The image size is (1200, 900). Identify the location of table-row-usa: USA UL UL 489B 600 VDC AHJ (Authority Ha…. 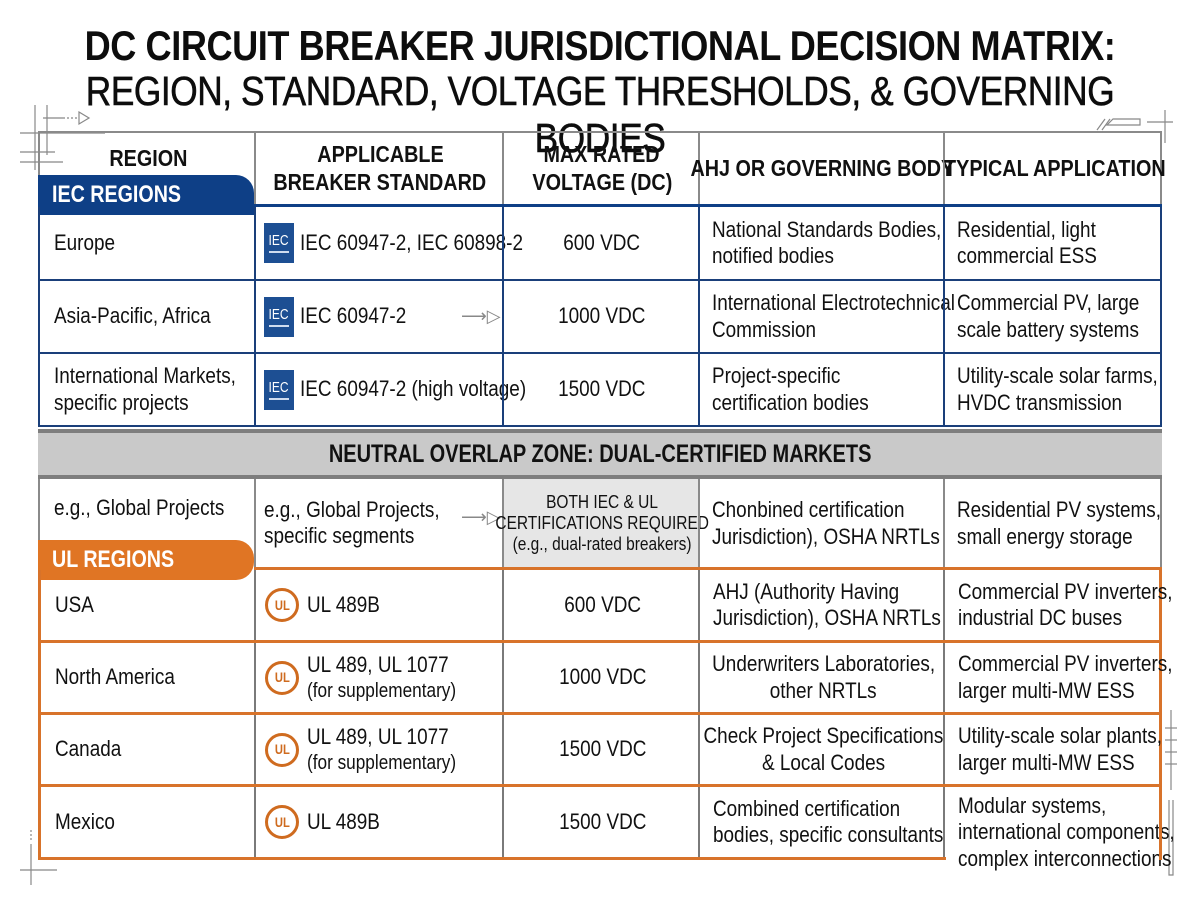
(605, 606).